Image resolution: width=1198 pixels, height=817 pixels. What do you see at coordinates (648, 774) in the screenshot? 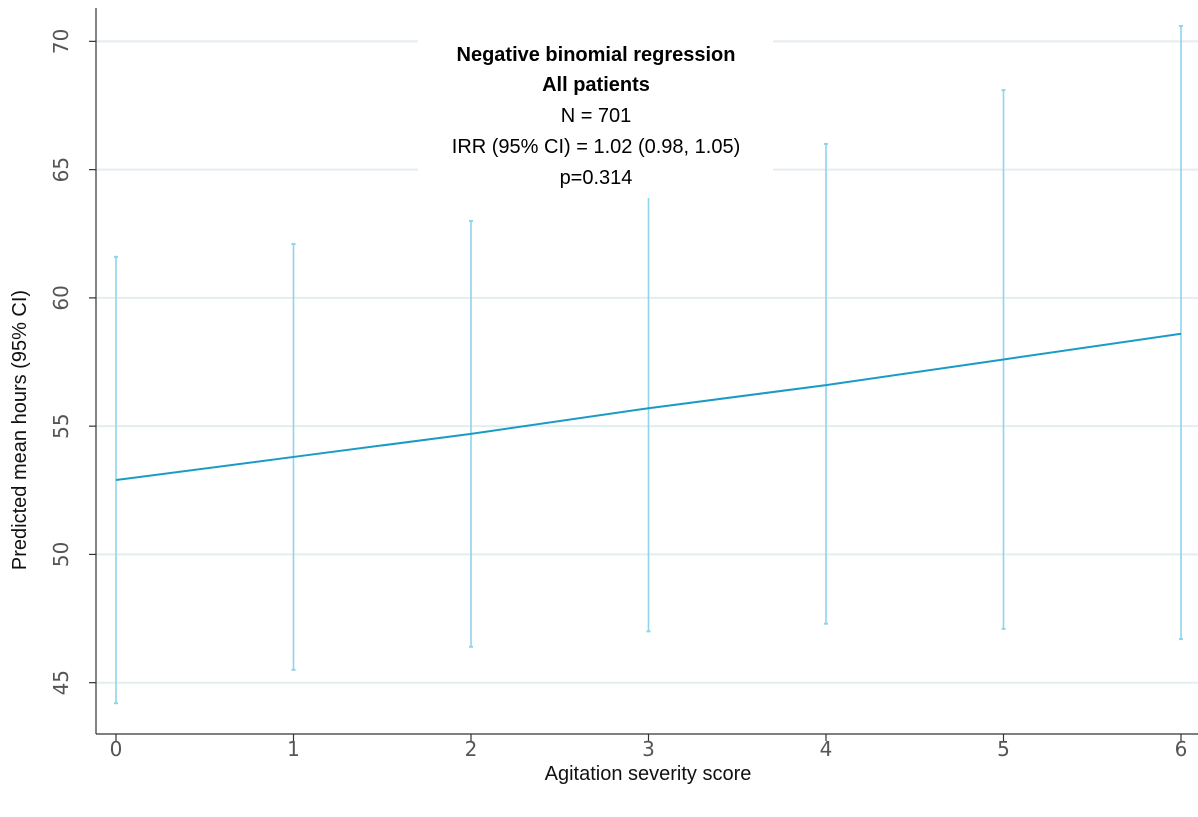
I see `x-axis-title: Agitation severity score` at bounding box center [648, 774].